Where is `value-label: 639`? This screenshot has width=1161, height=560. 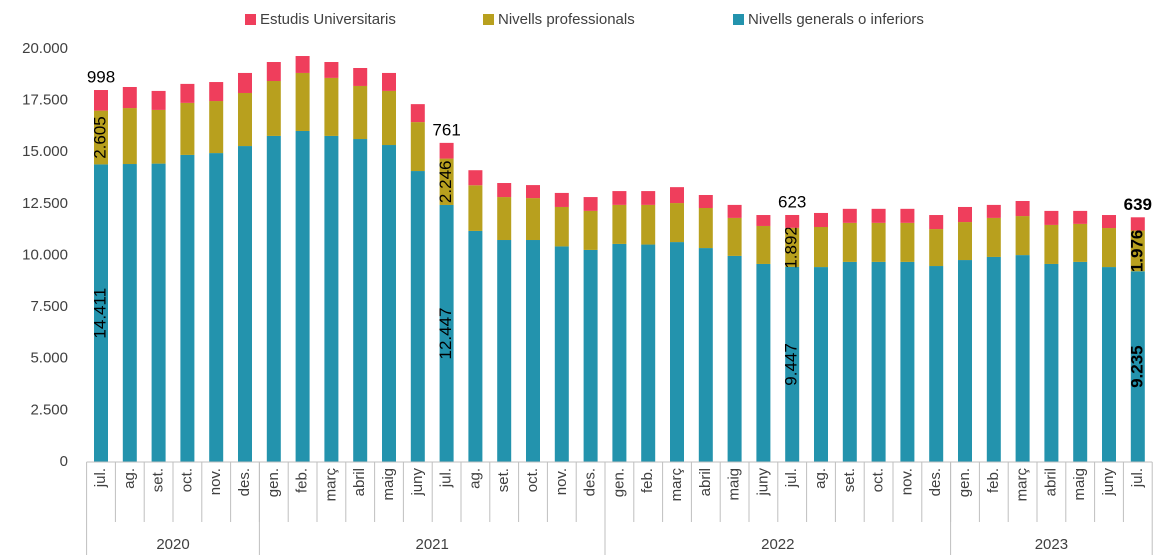 value-label: 639 is located at coordinates (1138, 204).